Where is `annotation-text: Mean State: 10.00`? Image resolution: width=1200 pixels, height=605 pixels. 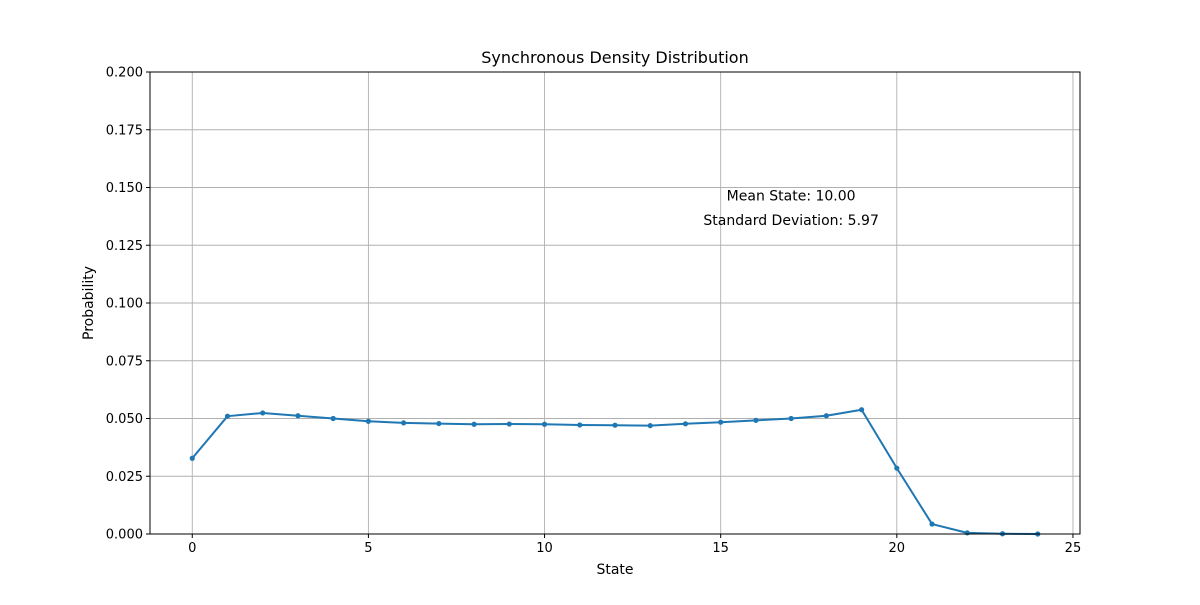 annotation-text: Mean State: 10.00 is located at coordinates (791, 197).